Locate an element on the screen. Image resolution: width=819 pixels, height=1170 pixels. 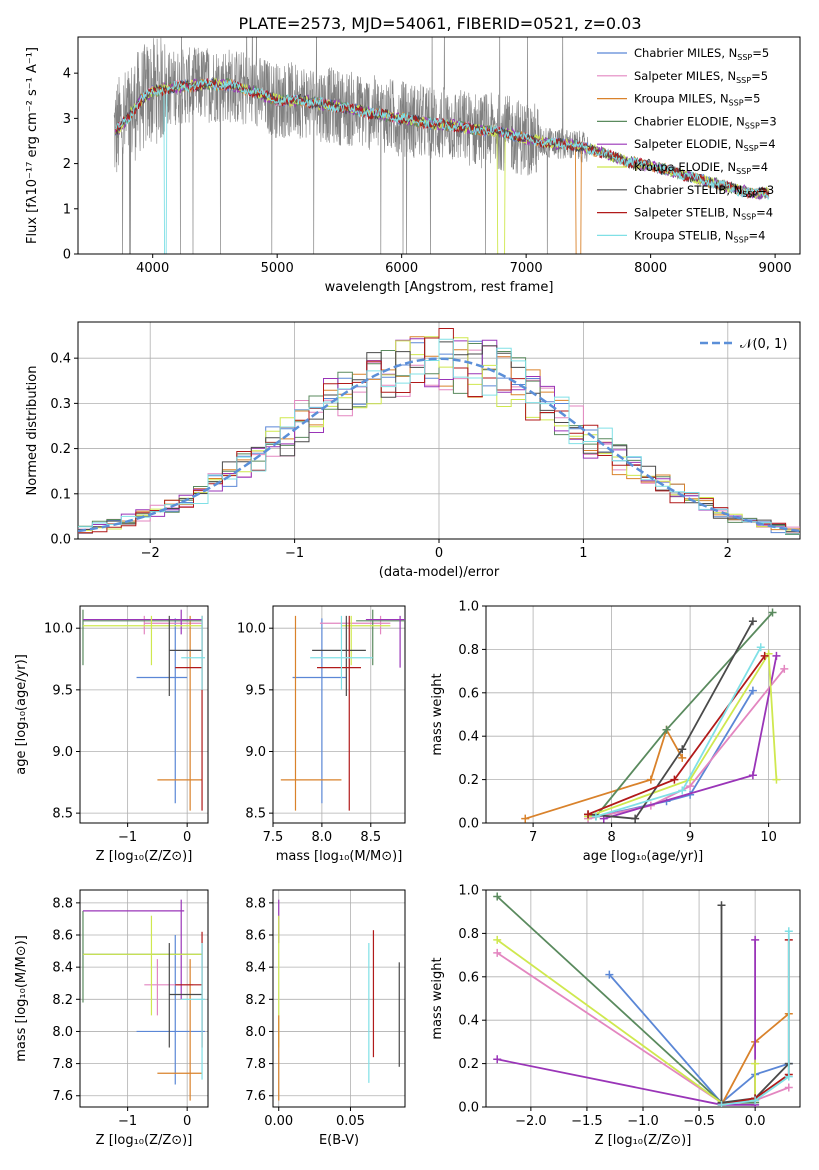
x-tick-label: 8000 is located at coordinates (650, 268).